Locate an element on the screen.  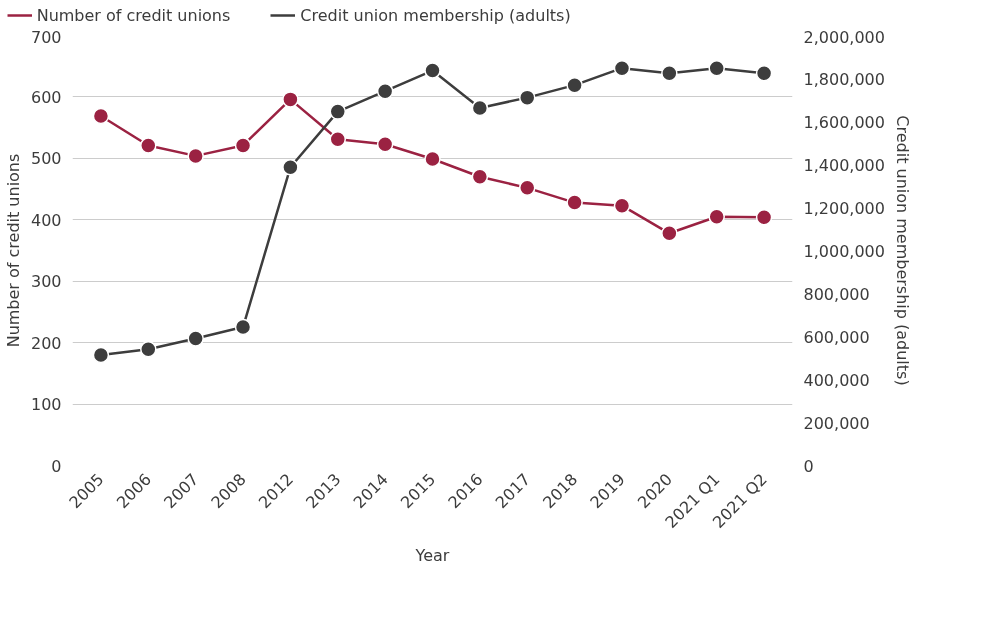
y-tick-label: 100 is located at coordinates (46, 405).